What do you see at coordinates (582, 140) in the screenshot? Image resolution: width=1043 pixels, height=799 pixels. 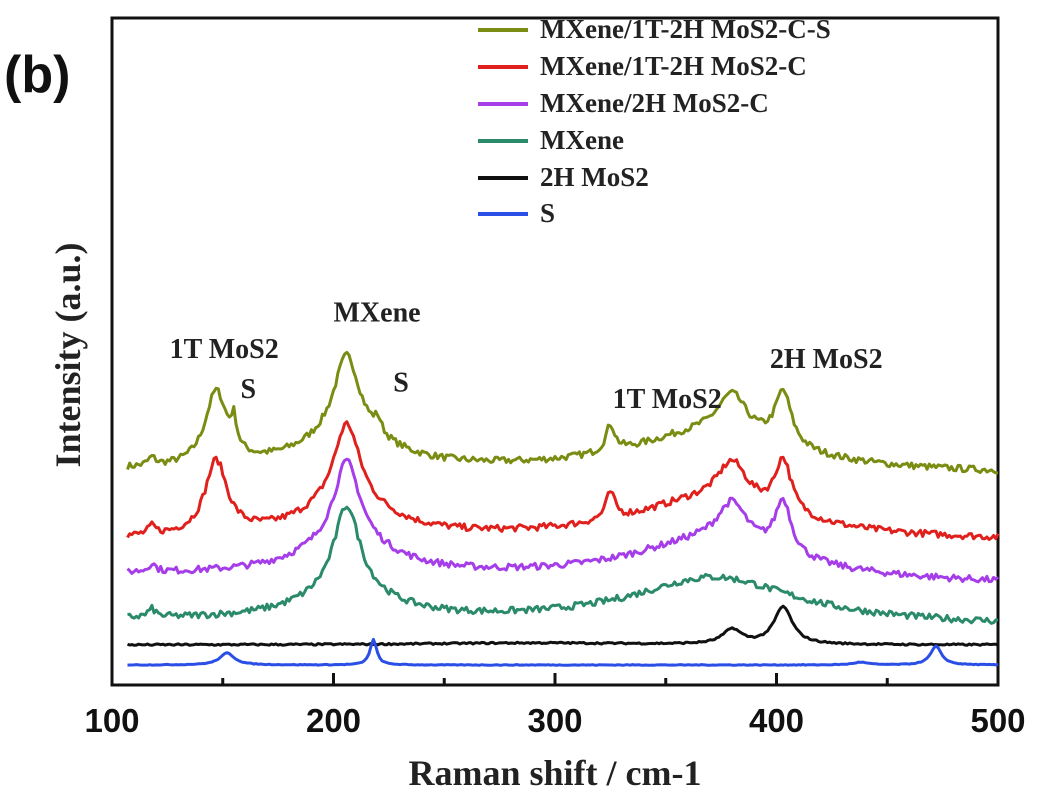 I see `legend-label: MXene` at bounding box center [582, 140].